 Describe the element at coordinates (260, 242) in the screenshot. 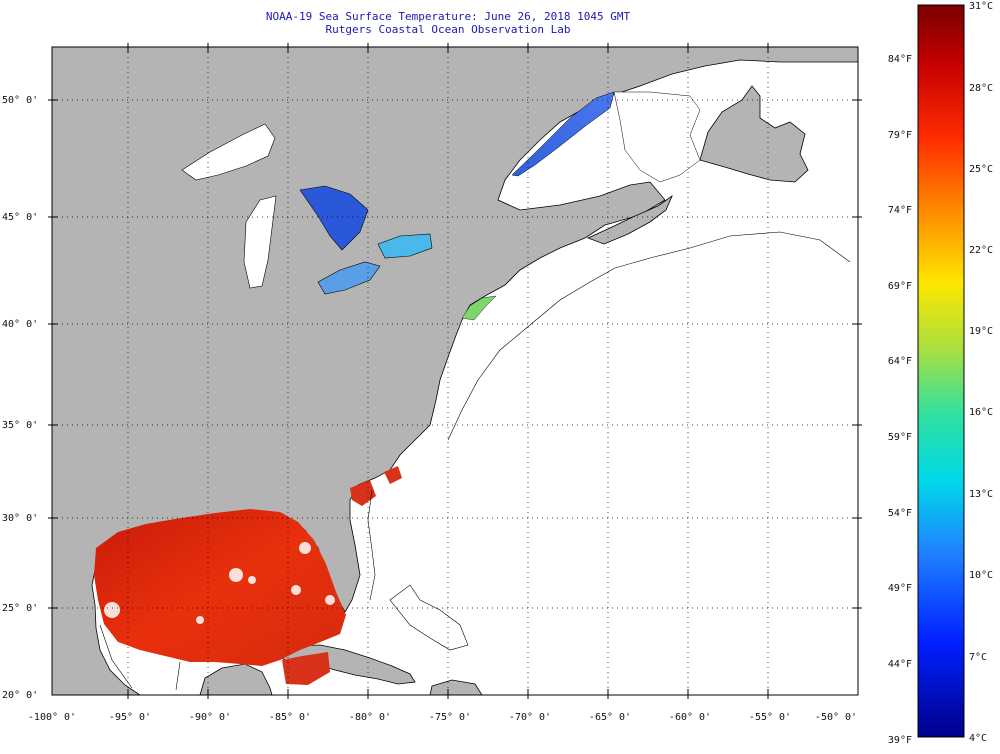

I see `lake-michigan` at that location.